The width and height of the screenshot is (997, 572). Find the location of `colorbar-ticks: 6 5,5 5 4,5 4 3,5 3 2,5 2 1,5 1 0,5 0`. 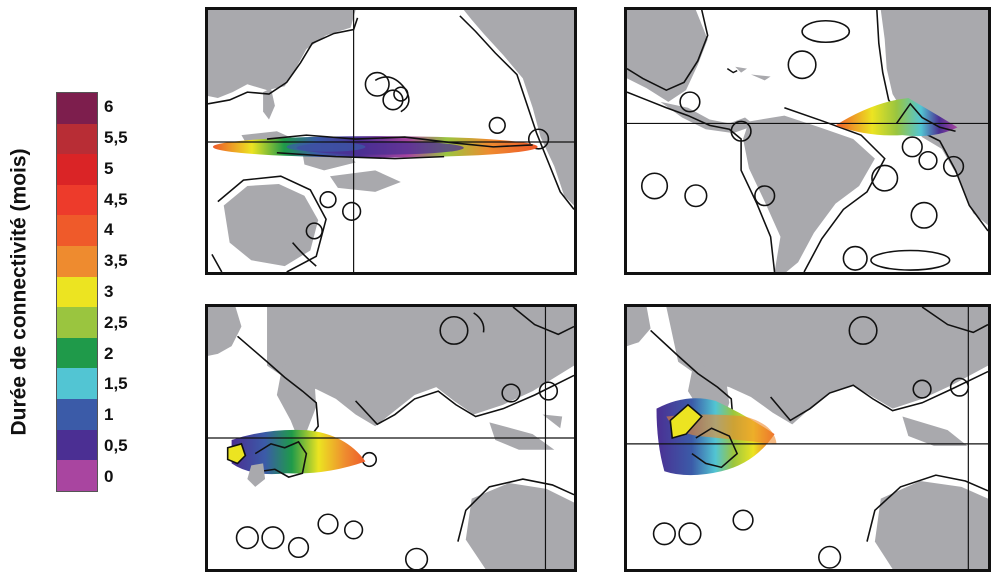

colorbar-ticks: 6 5,5 5 4,5 4 3,5 3 2,5 2 1,5 1 0,5 0 is located at coordinates (134, 292).